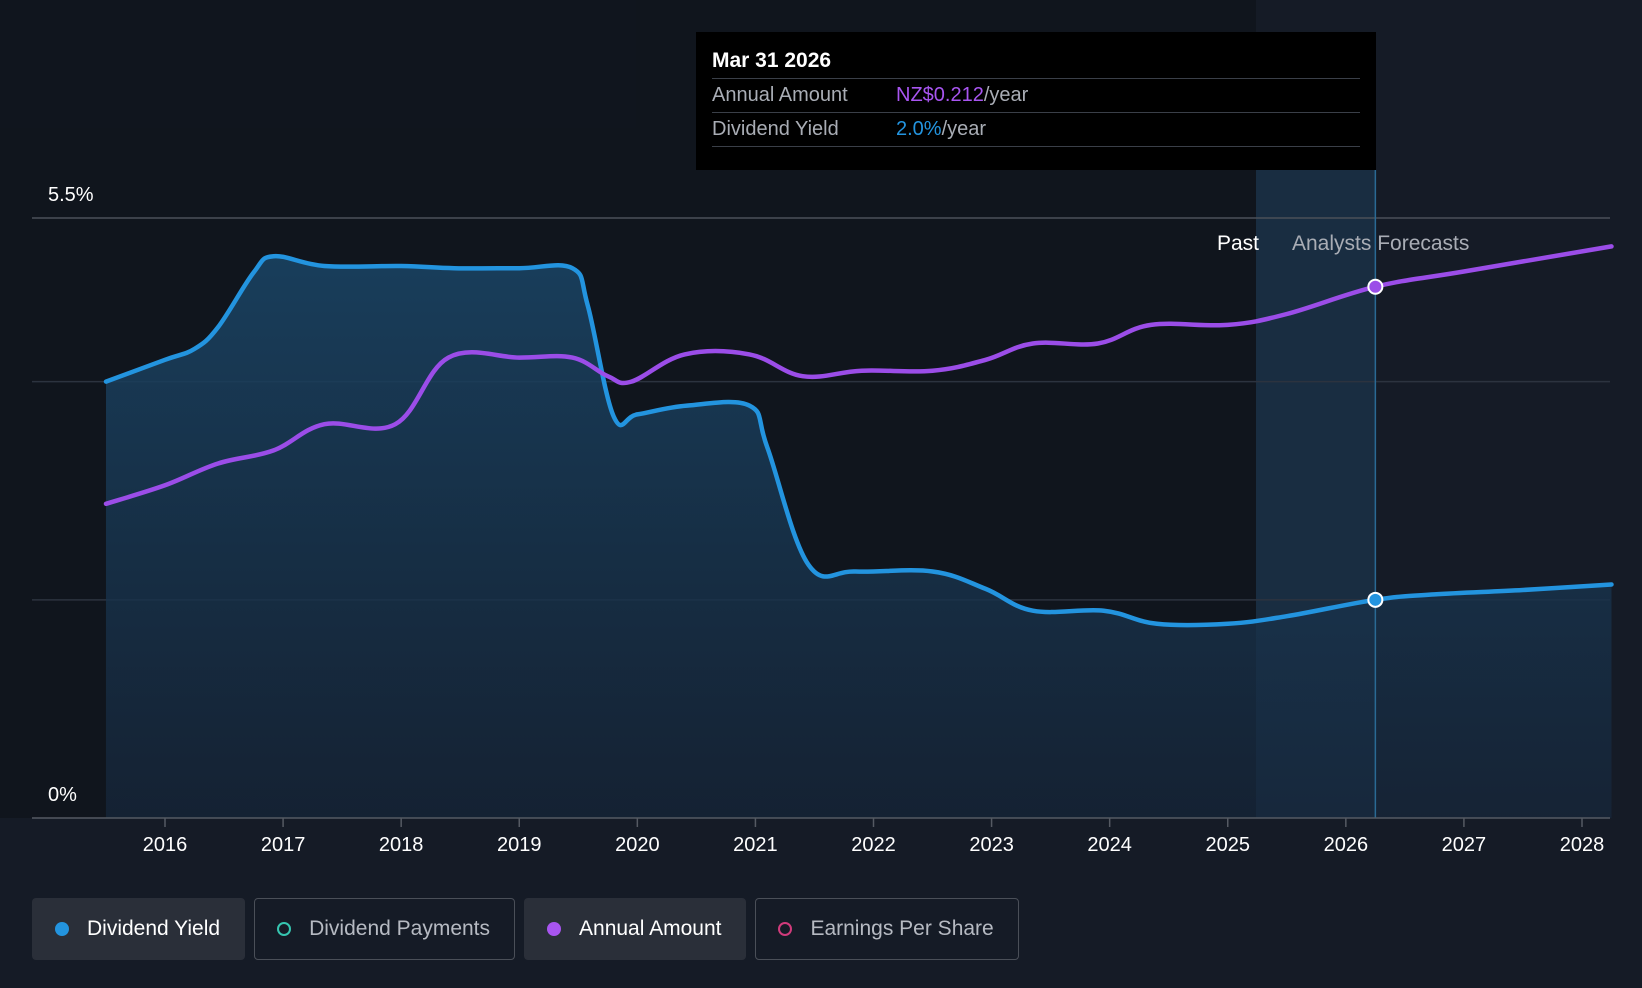 This screenshot has height=988, width=1642. Describe the element at coordinates (62, 795) in the screenshot. I see `y-tick-label-bottom: 0%` at that location.